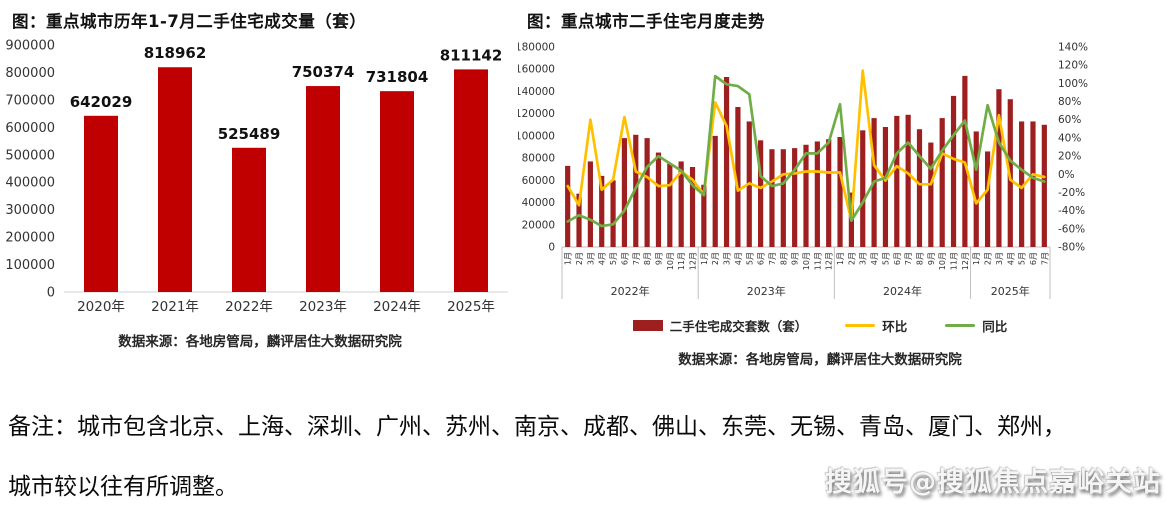 The width and height of the screenshot is (1171, 508). I want to click on legend-item-yoy: 同比, so click(976, 325).